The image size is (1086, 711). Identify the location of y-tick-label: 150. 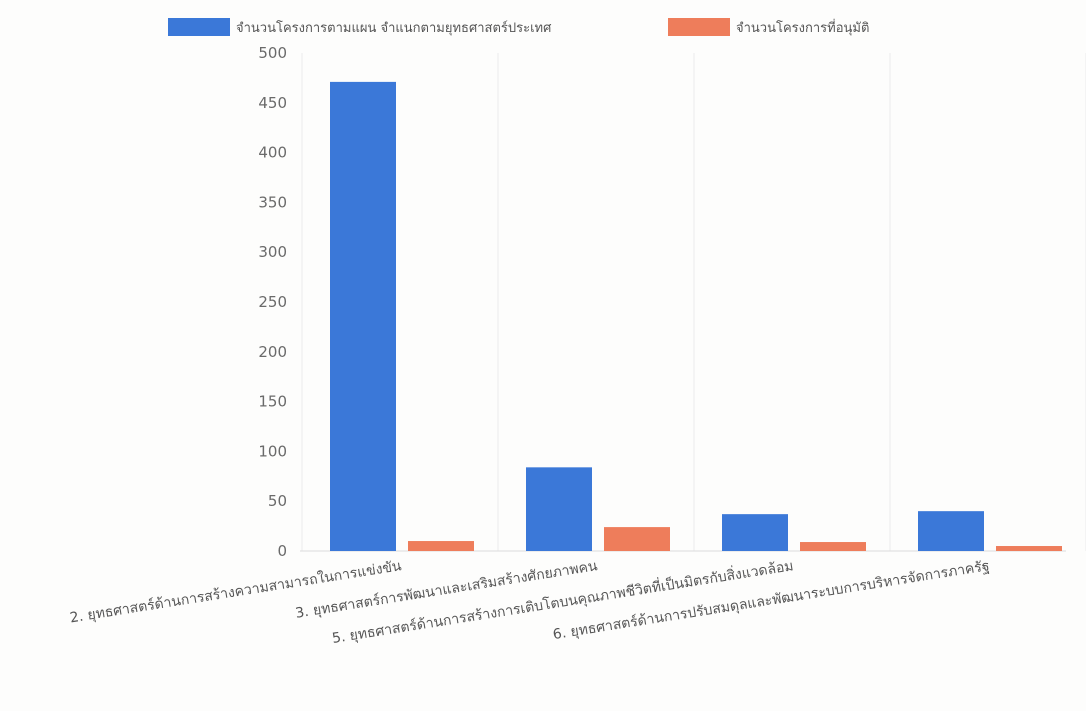
(272, 402).